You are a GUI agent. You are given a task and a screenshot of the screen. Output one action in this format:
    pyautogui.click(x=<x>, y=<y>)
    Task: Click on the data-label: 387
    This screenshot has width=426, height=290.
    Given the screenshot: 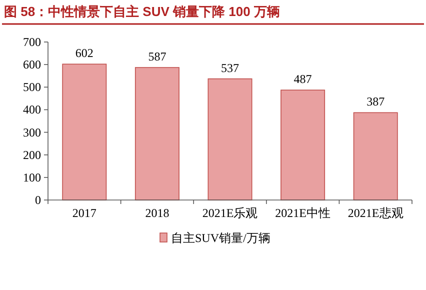 What is the action you would take?
    pyautogui.click(x=375, y=101)
    